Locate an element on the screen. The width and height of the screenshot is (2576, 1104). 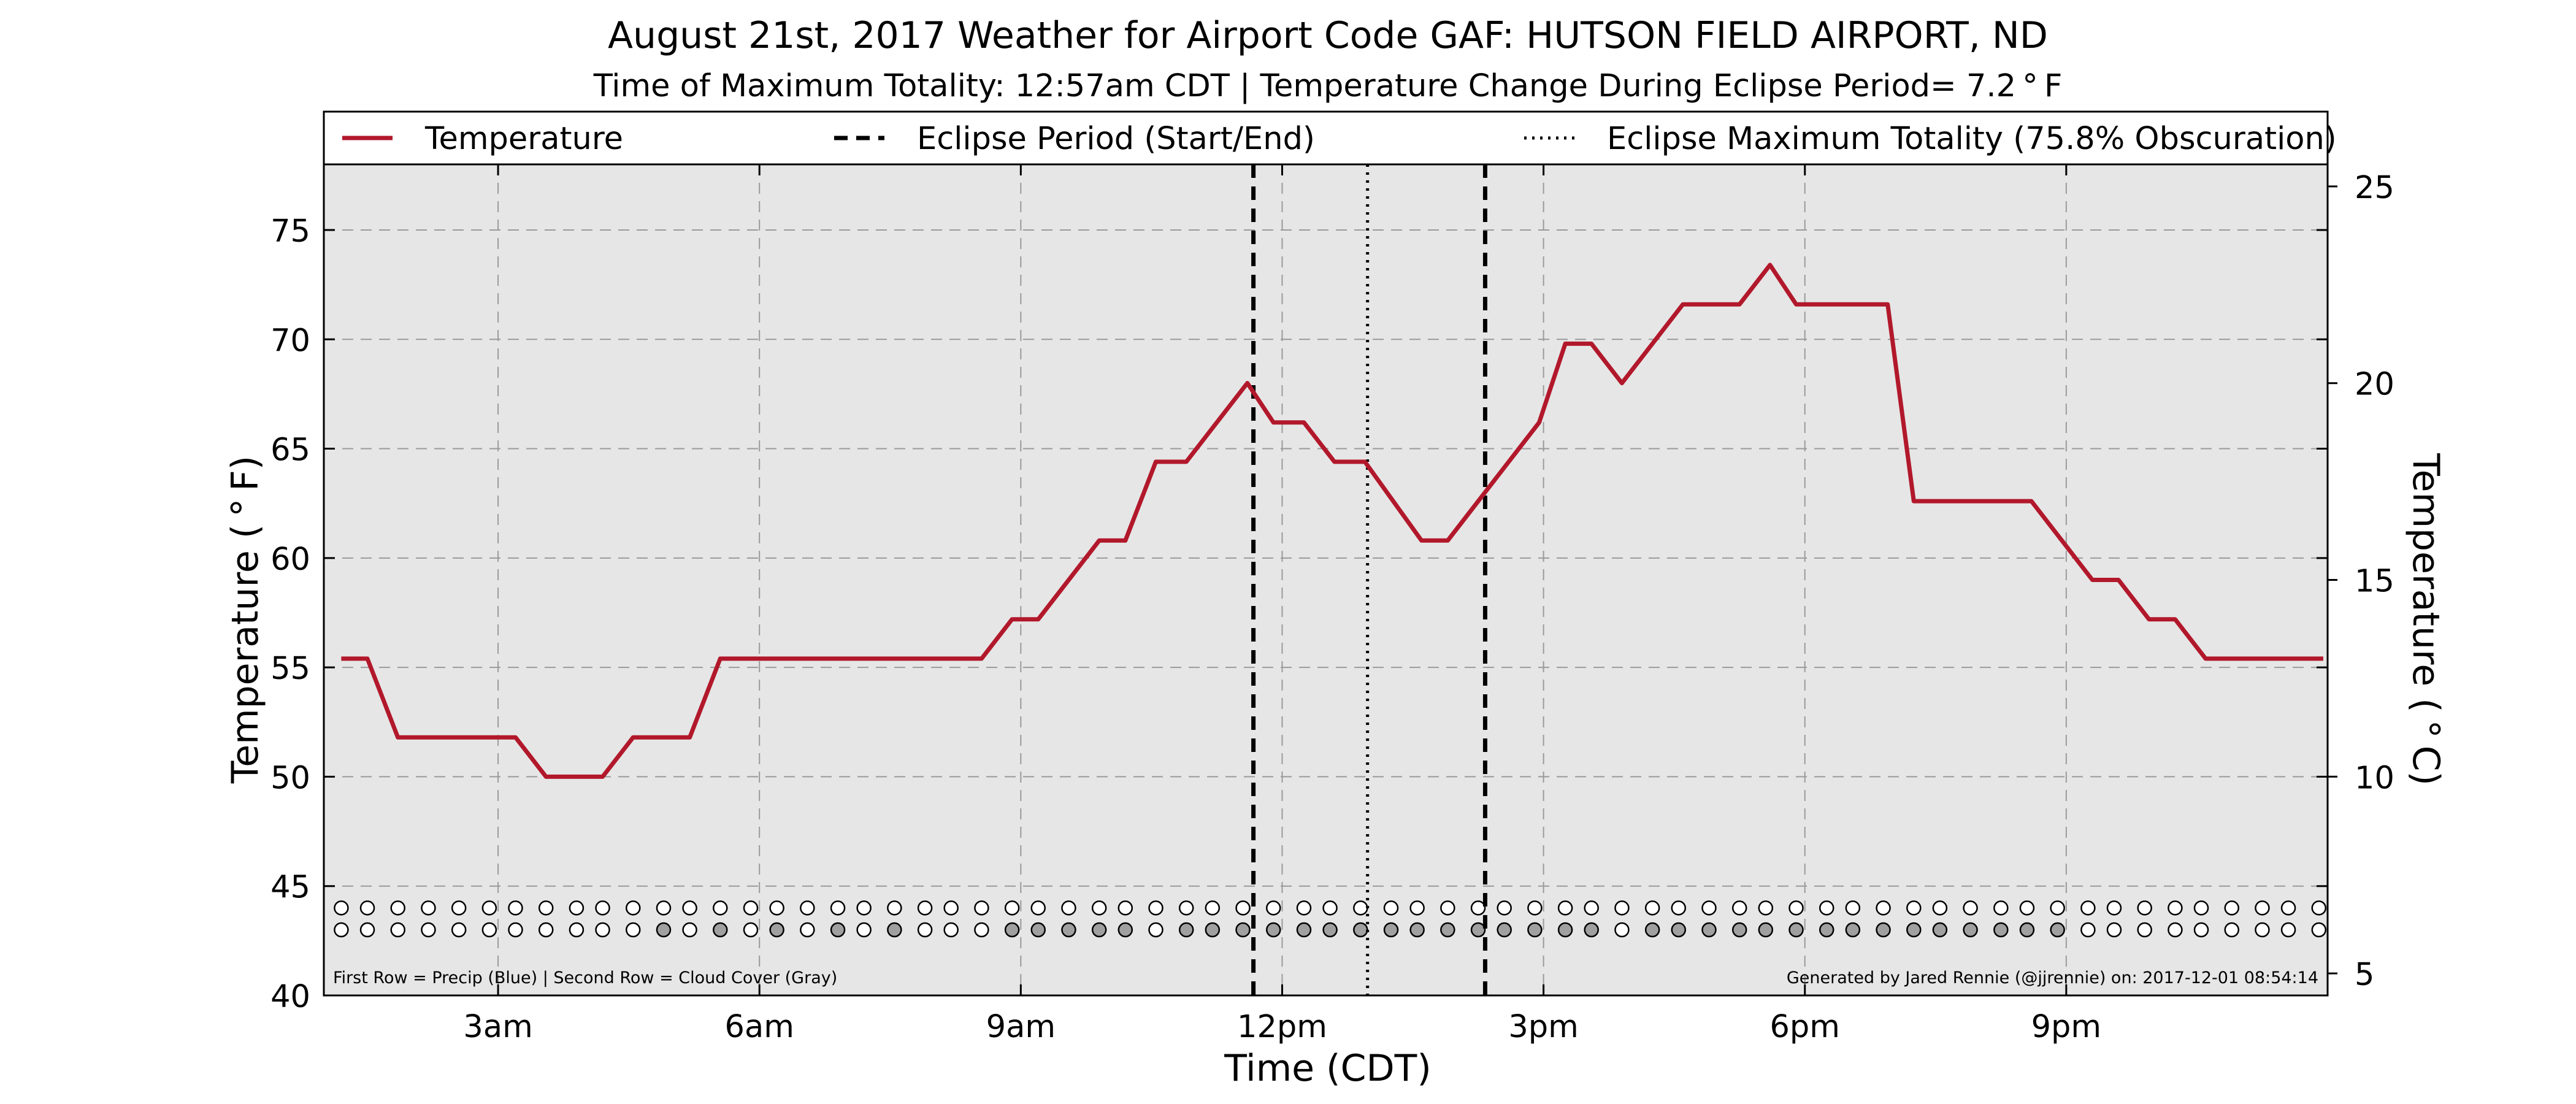
y-right-tick-label: 25 is located at coordinates (2374, 188).